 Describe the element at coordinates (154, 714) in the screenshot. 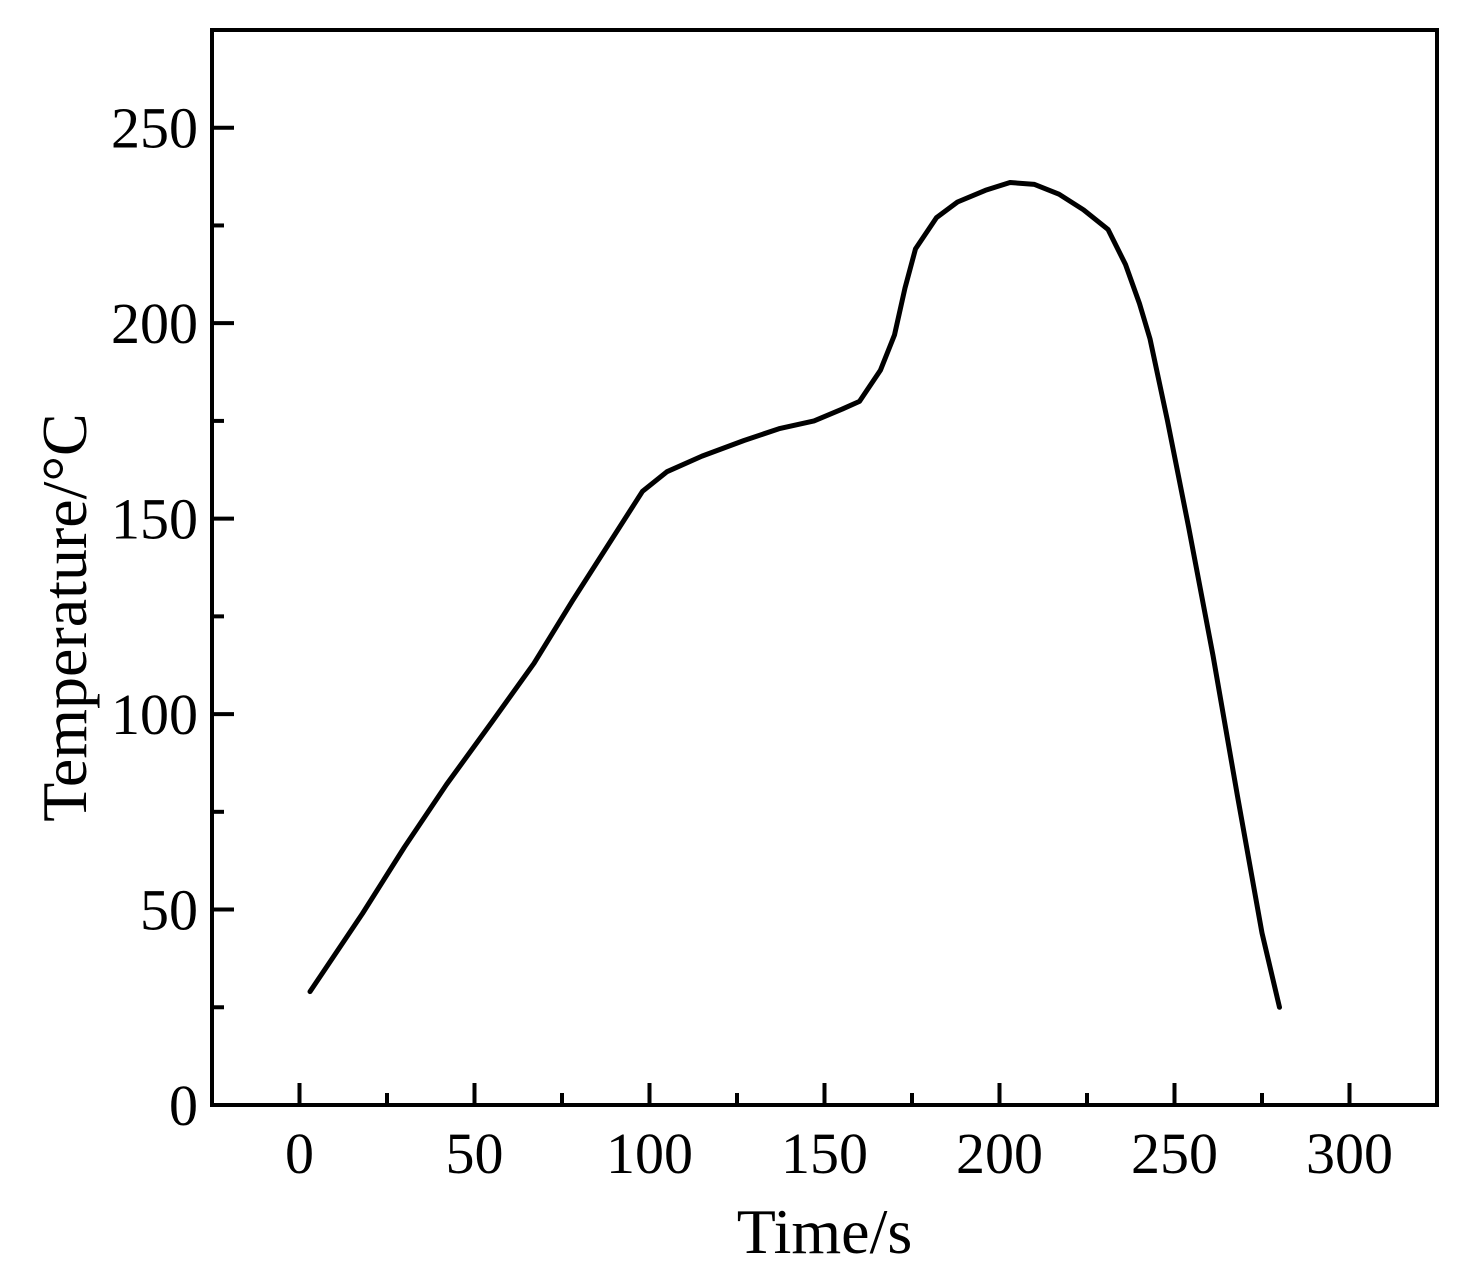

I see `y-tick-label: 100` at that location.